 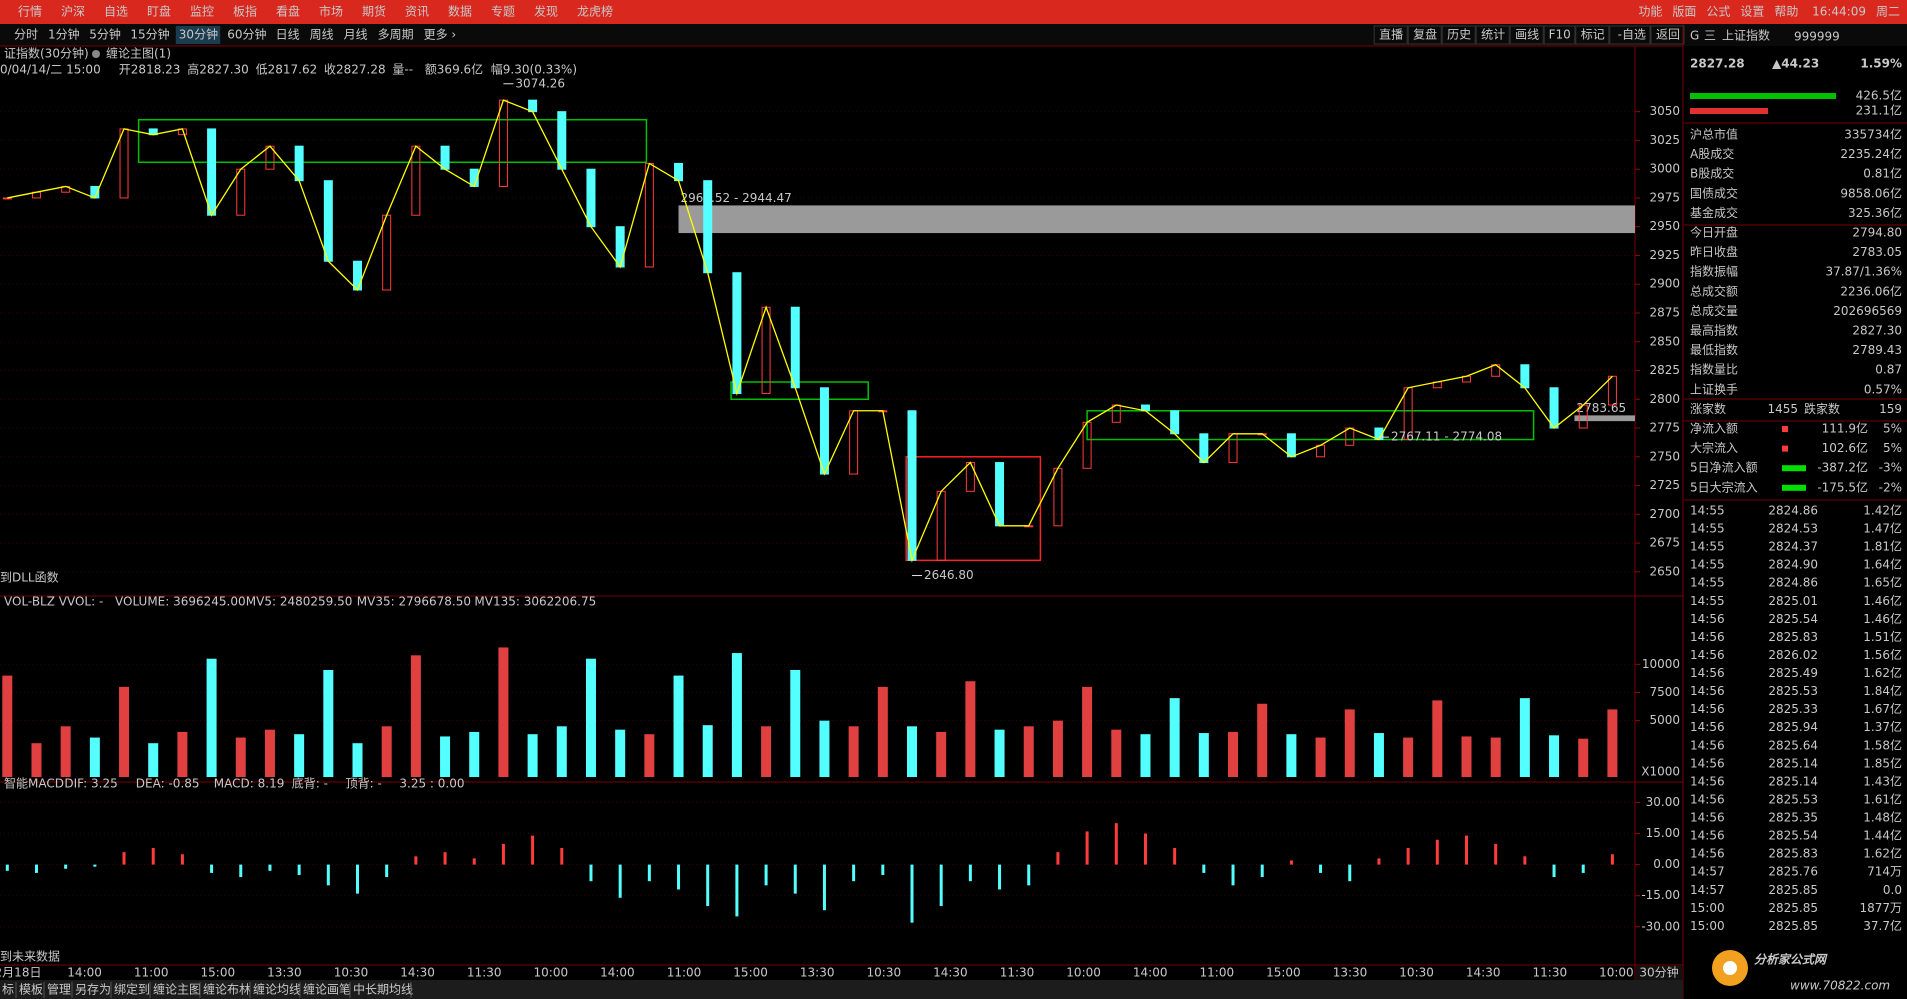 I want to click on x-tick-label: 11:00, so click(x=1217, y=973).